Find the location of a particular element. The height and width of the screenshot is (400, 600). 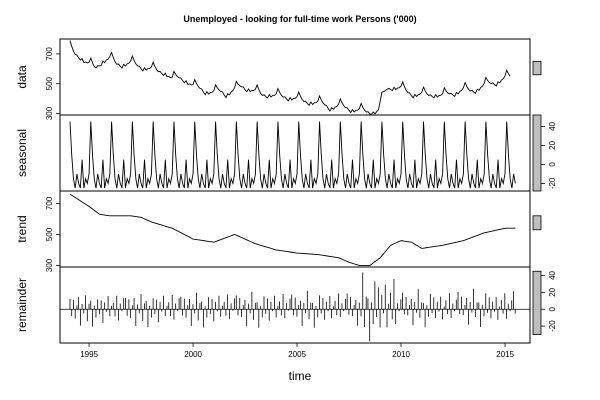

panel-label-seasonal: seasonal is located at coordinates (22, 153).